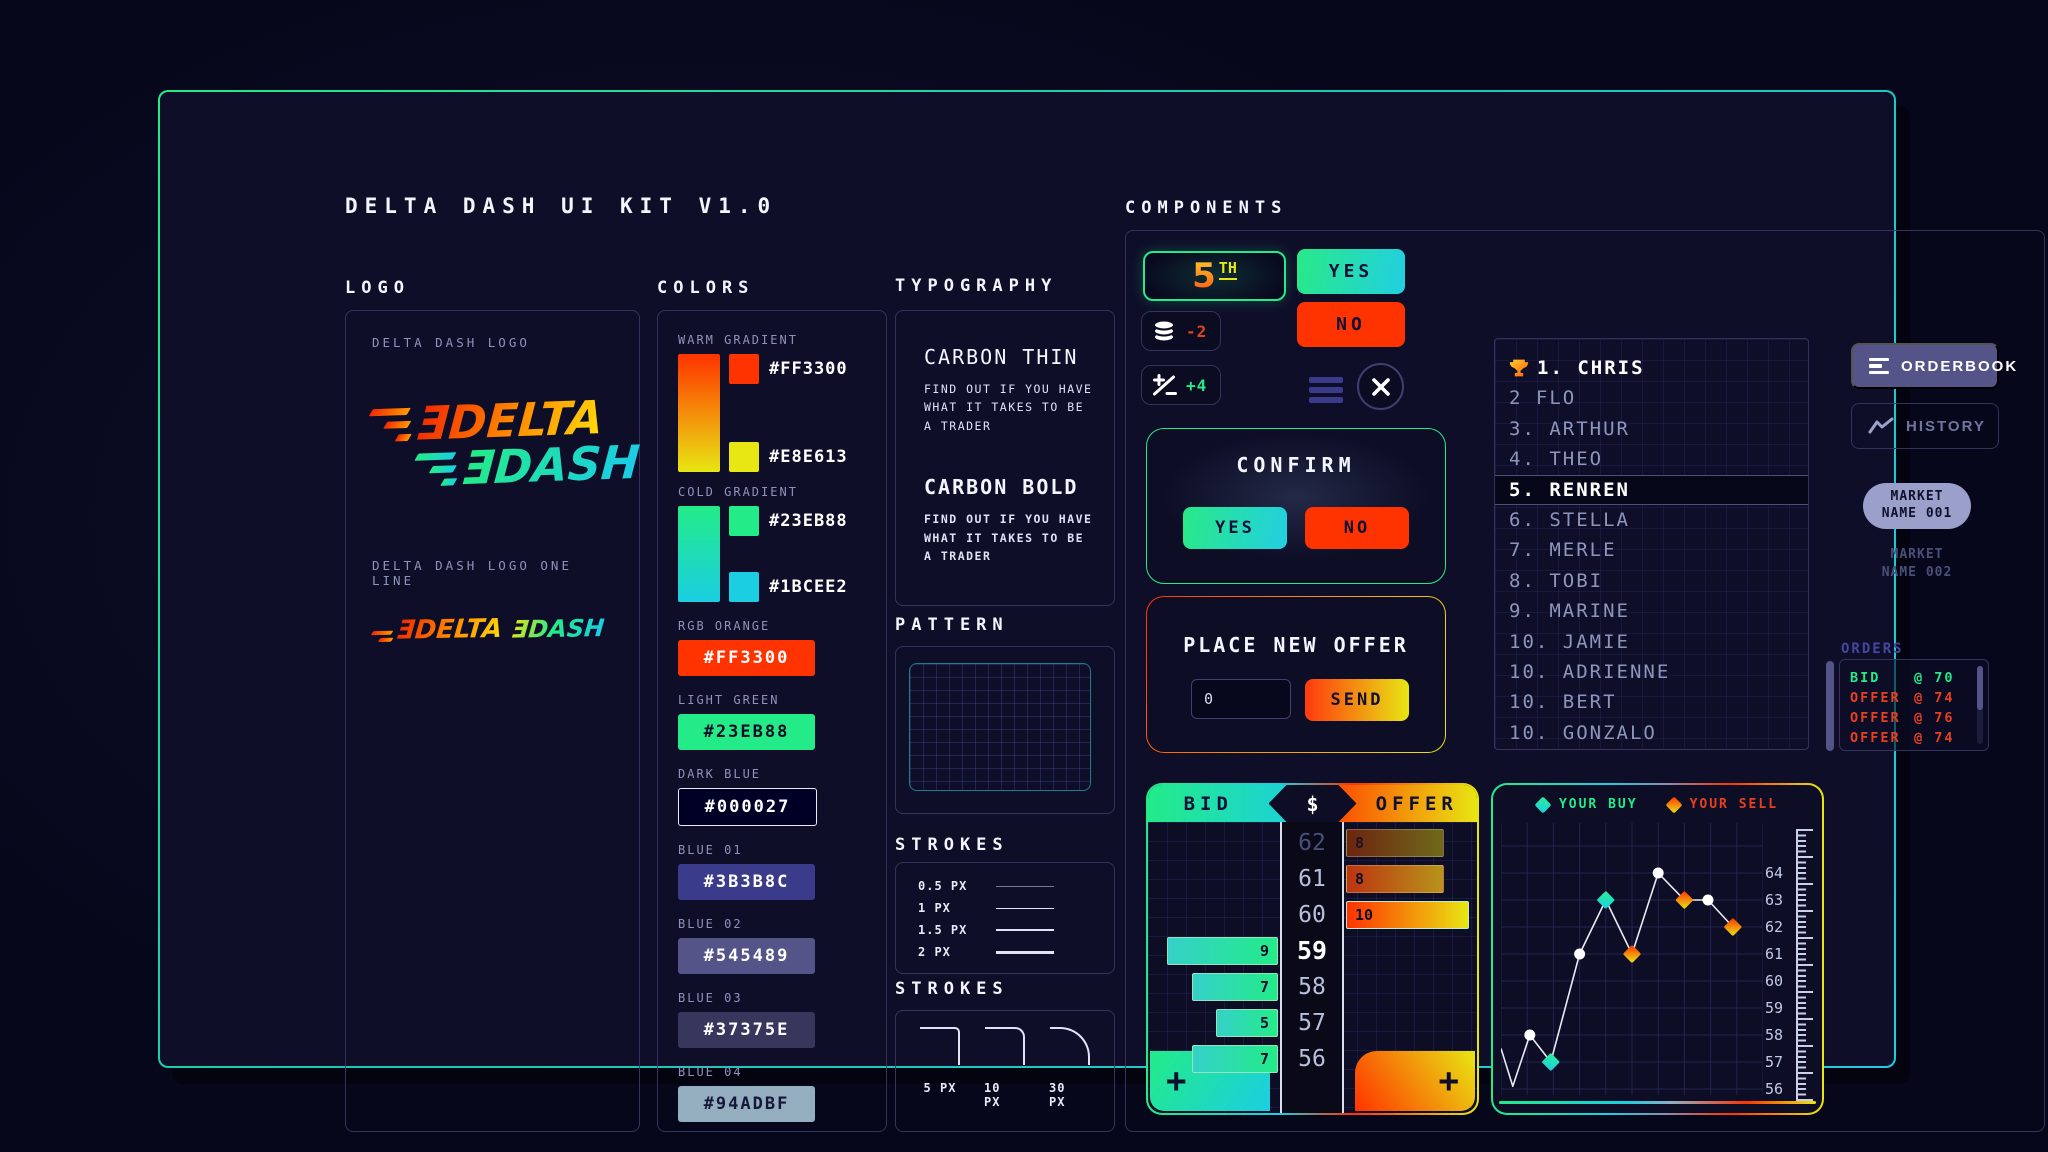 The height and width of the screenshot is (1152, 2048). I want to click on color-swatch: #3B3B8C, so click(746, 882).